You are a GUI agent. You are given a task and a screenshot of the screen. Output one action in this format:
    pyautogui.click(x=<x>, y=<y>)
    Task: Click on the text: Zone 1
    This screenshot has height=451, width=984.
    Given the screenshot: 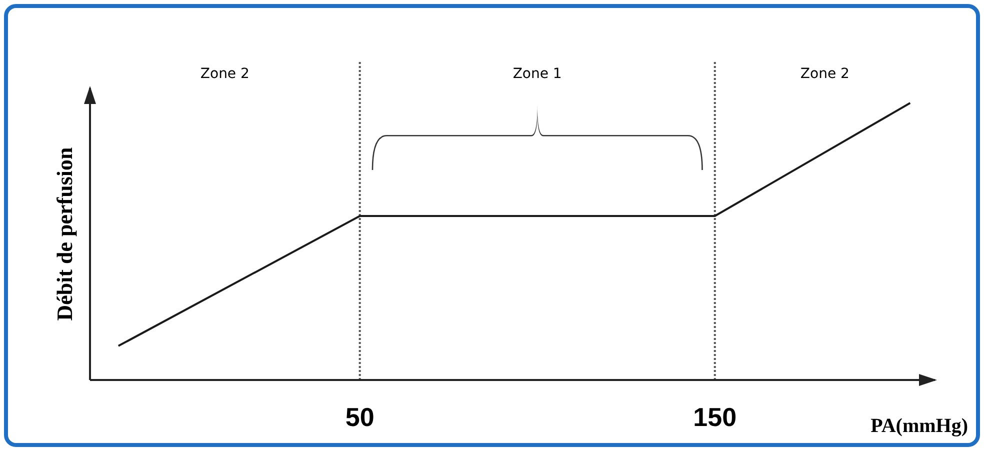 What is the action you would take?
    pyautogui.click(x=537, y=74)
    